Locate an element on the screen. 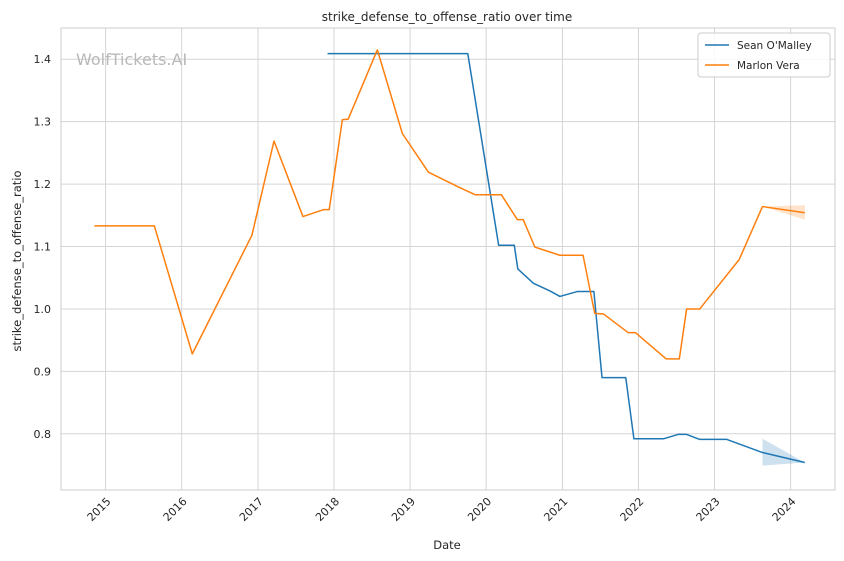  y-tick-label: 1.0 is located at coordinates (43, 309).